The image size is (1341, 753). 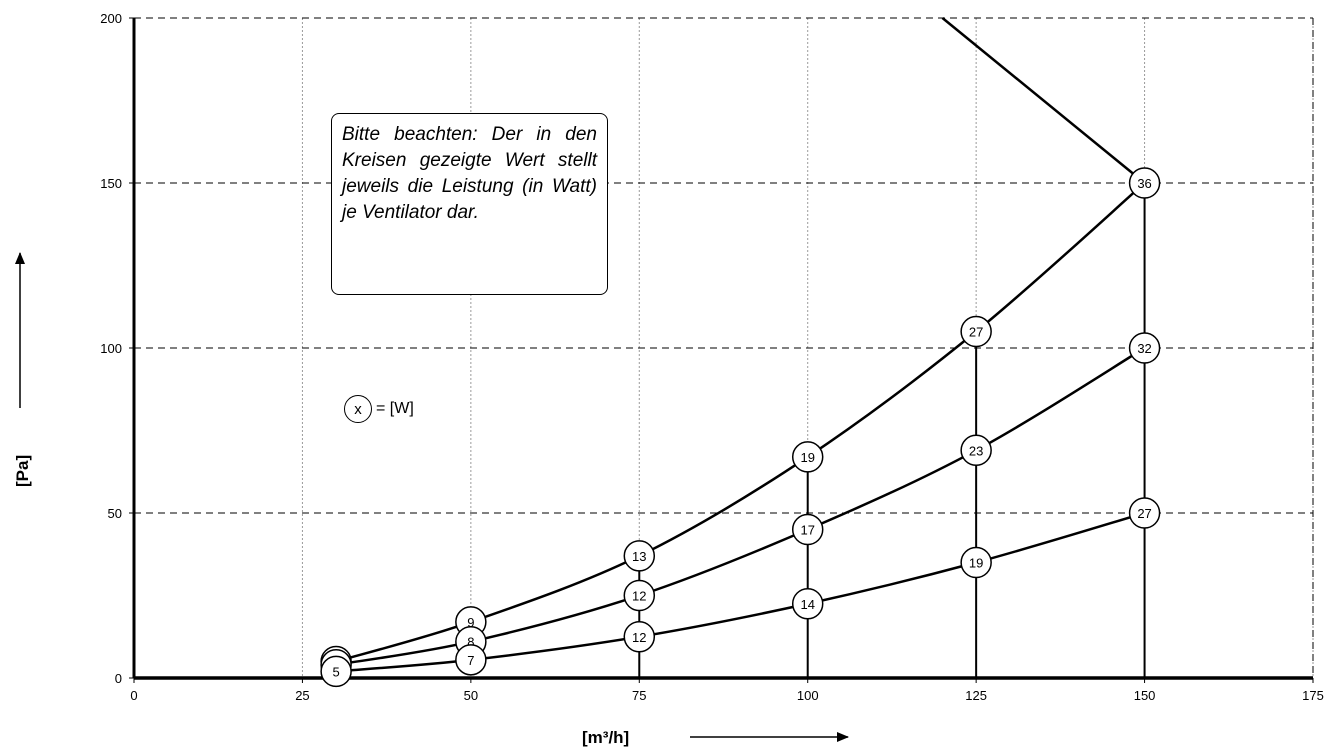 I want to click on power-marker: 14, so click(x=807, y=604).